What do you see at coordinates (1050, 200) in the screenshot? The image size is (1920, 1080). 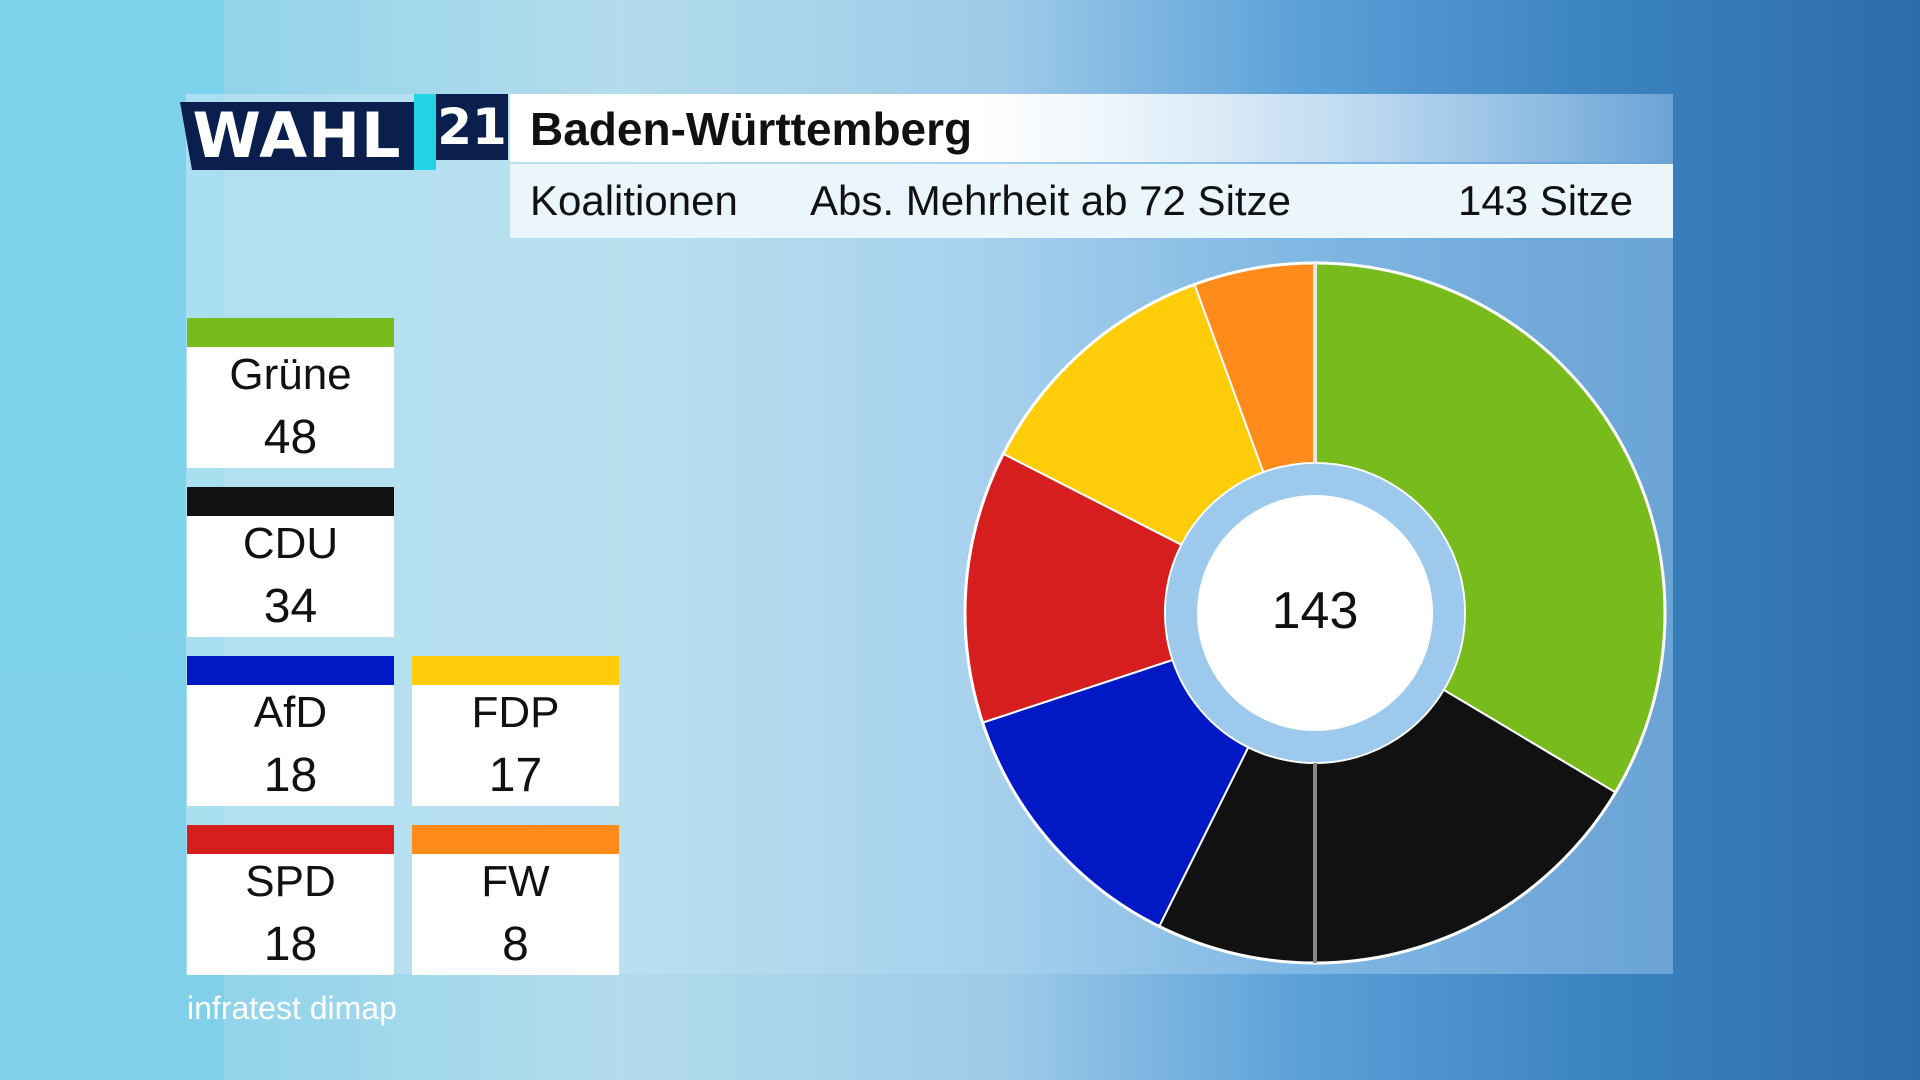 I see `subtitle-majority: Abs. Mehrheit ab 72 Sitze` at bounding box center [1050, 200].